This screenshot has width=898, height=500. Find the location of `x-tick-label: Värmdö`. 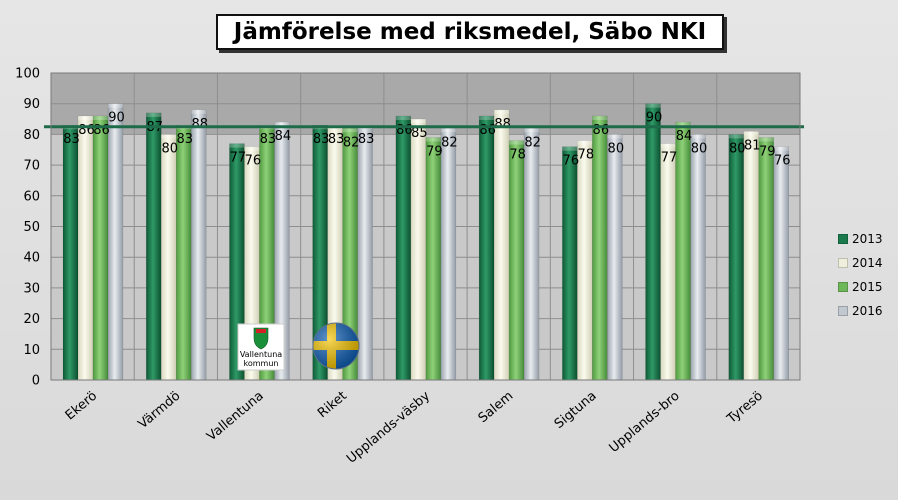

x-tick-label: Värmdö is located at coordinates (160, 411).